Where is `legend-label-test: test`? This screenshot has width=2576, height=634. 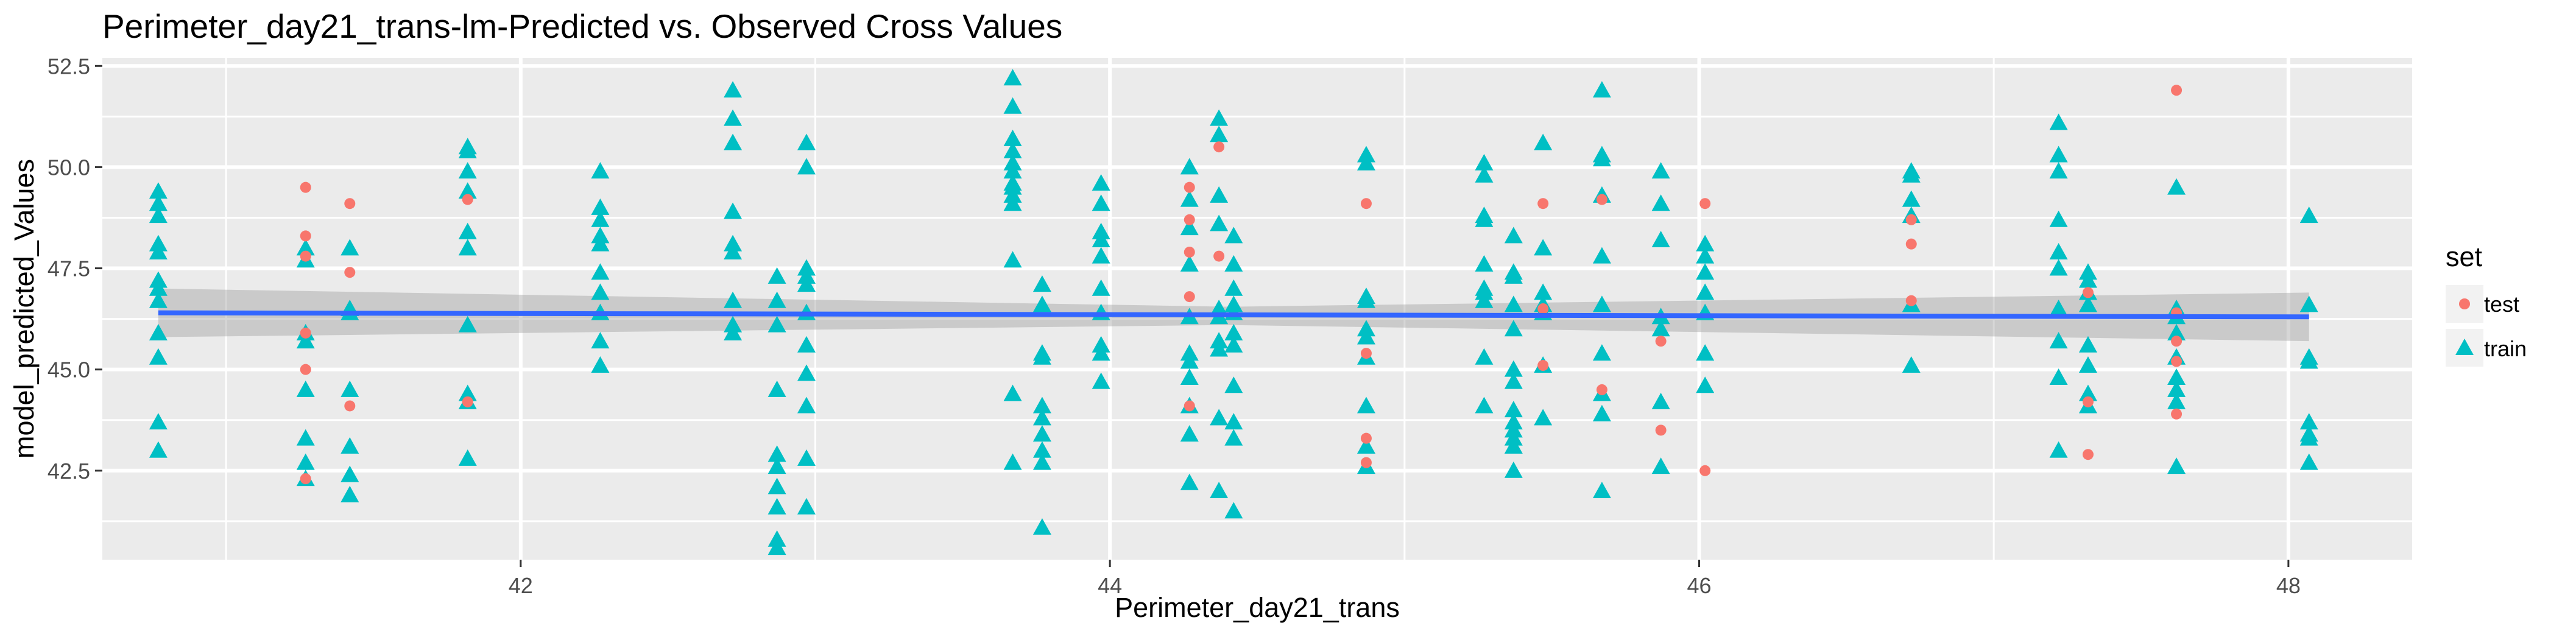
legend-label-test: test is located at coordinates (2501, 304).